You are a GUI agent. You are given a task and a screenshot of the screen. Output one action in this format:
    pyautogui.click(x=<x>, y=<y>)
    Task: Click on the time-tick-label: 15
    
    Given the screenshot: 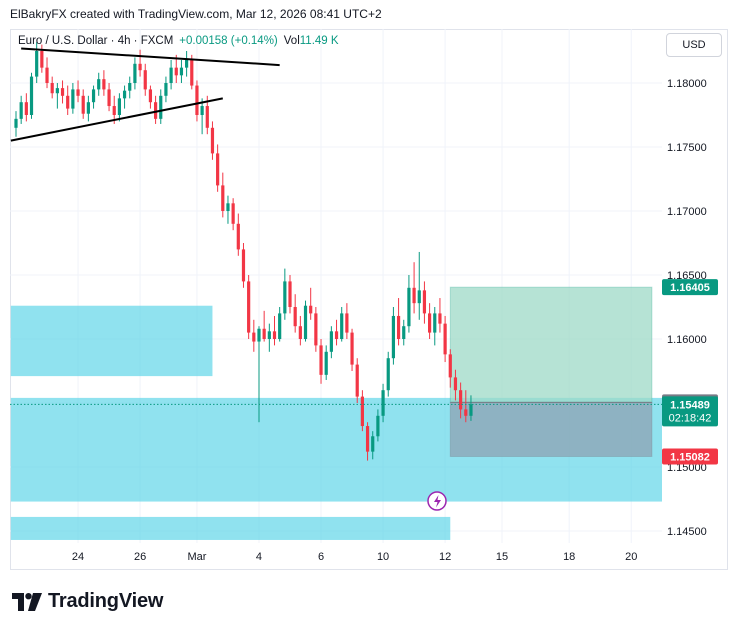 What is the action you would take?
    pyautogui.click(x=502, y=557)
    